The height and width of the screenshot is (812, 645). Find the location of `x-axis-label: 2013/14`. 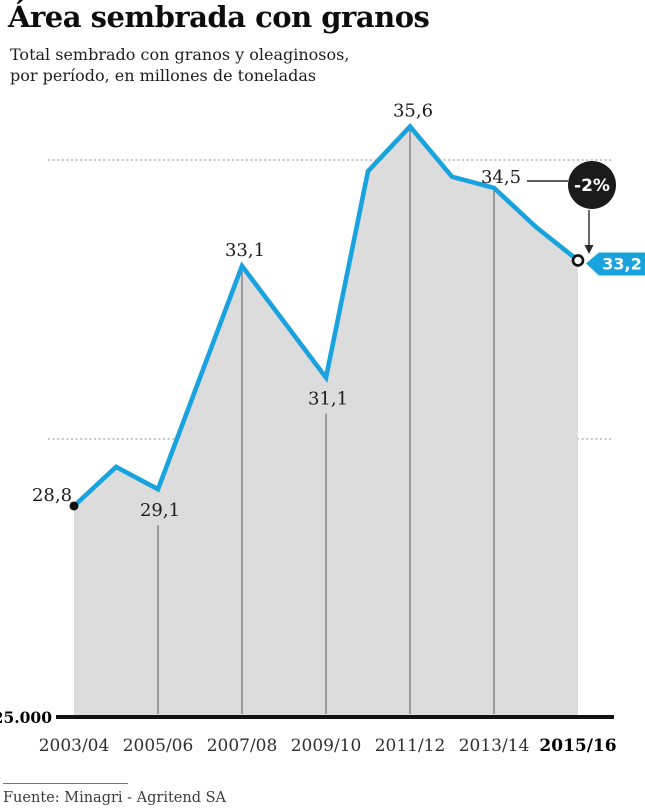

x-axis-label: 2013/14 is located at coordinates (494, 746).